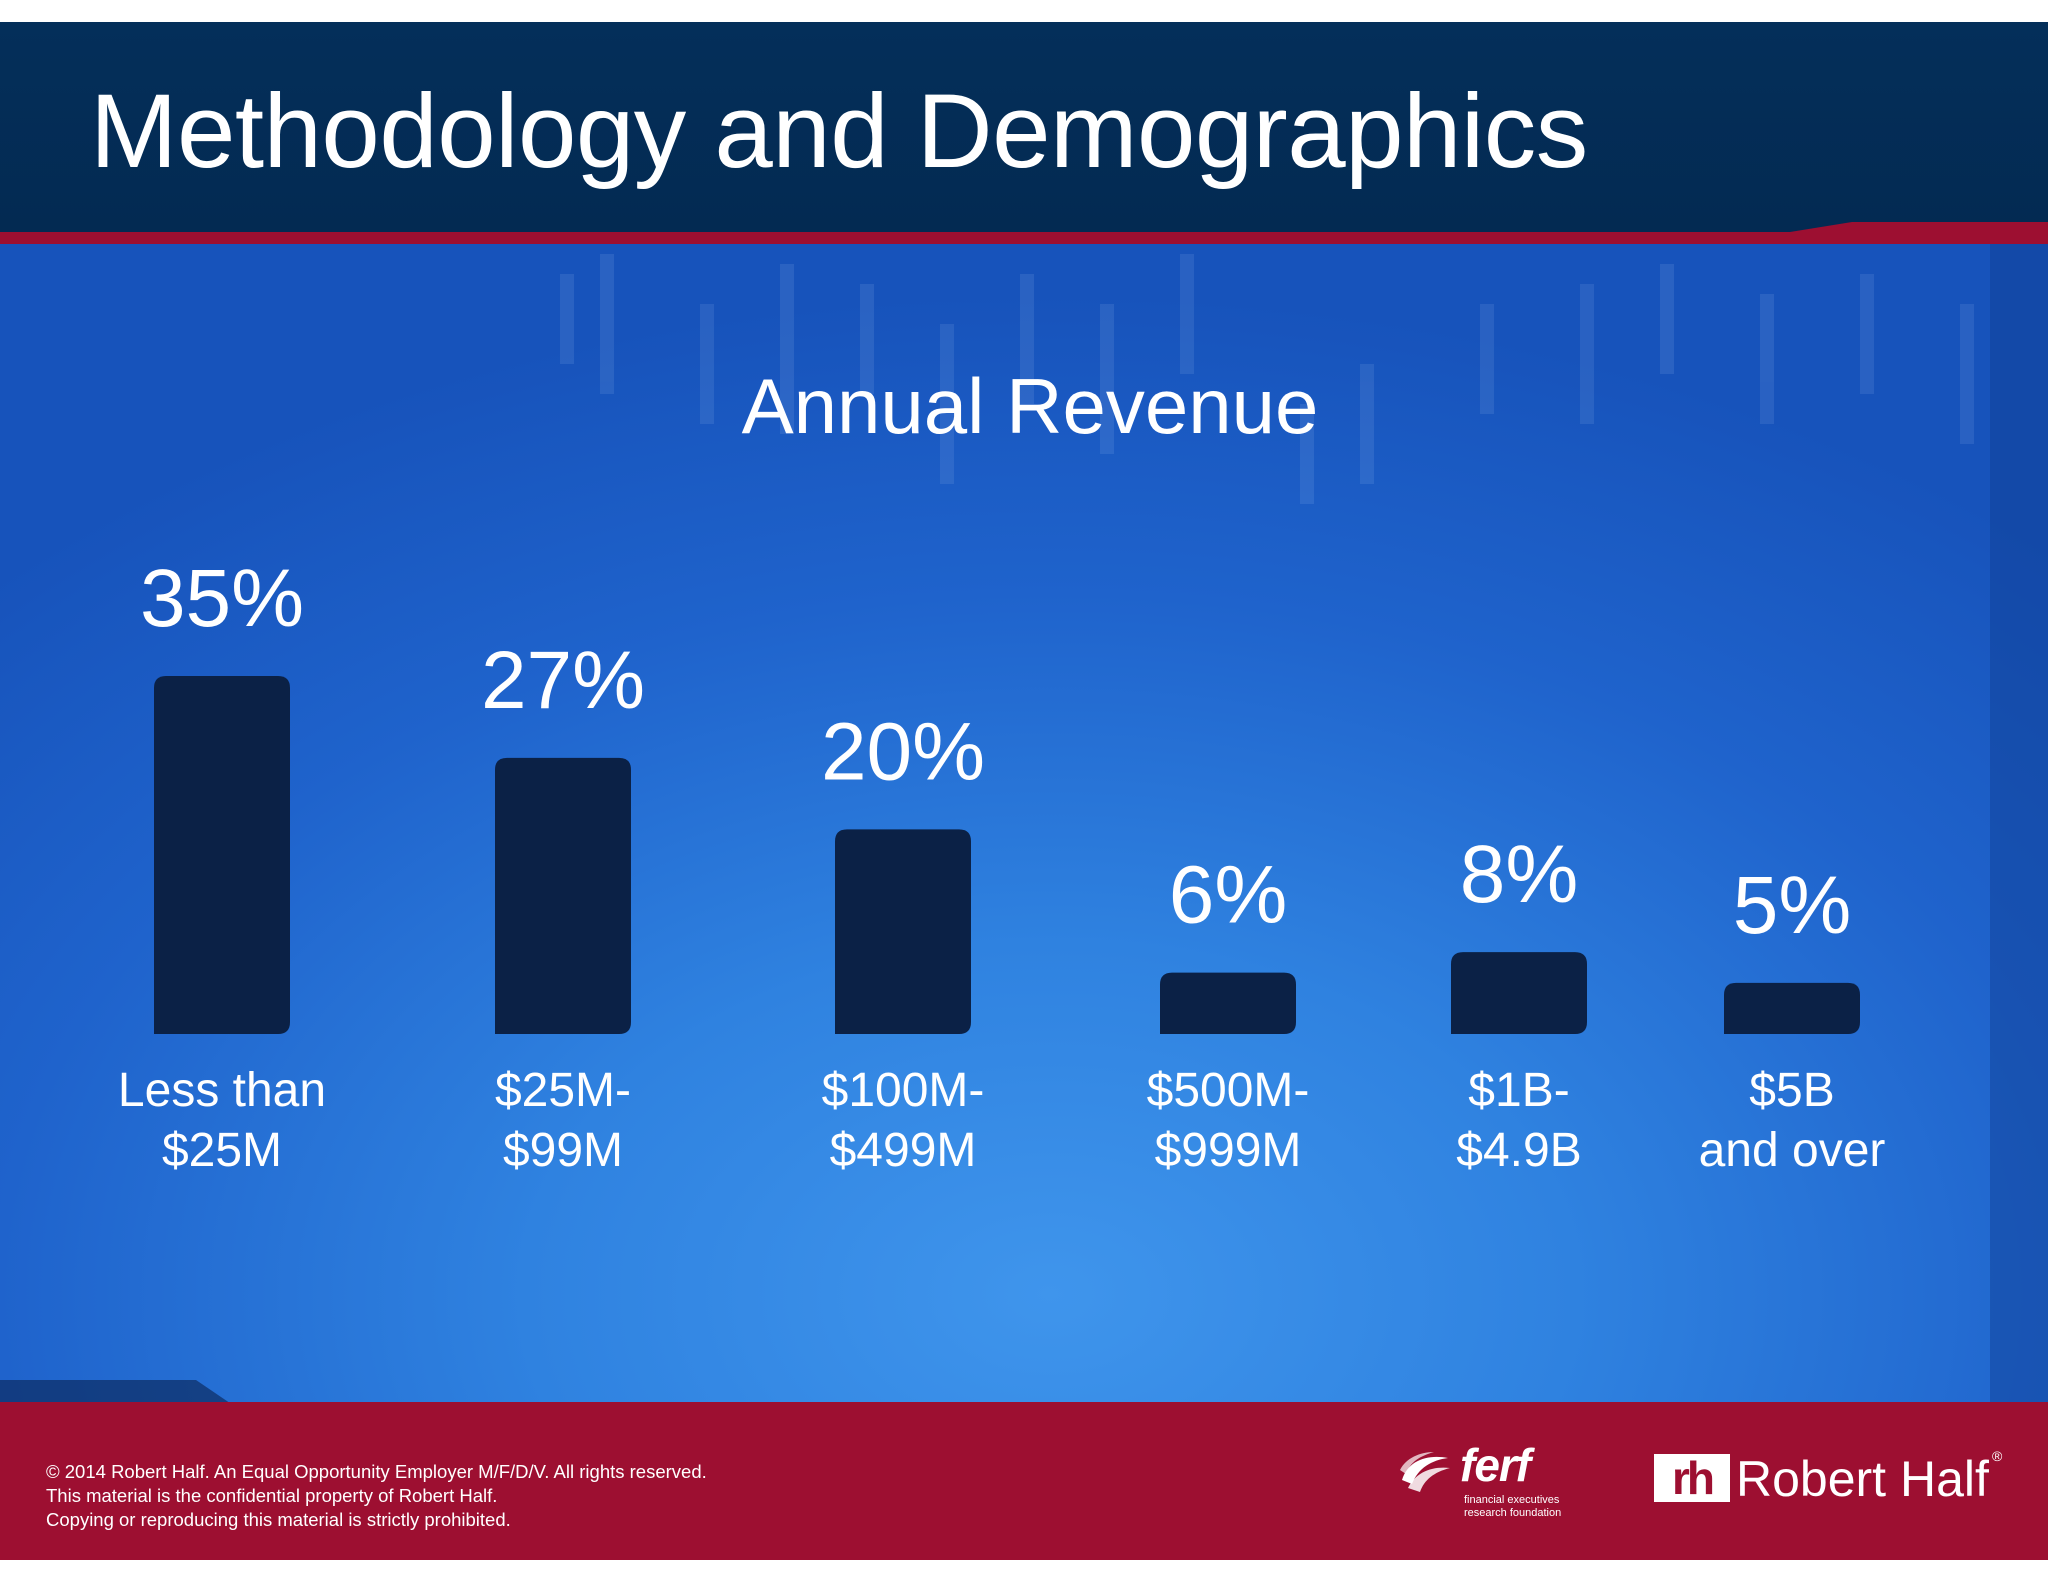 This screenshot has height=1582, width=2048. What do you see at coordinates (1228, 1150) in the screenshot?
I see `category-label-line: $999M` at bounding box center [1228, 1150].